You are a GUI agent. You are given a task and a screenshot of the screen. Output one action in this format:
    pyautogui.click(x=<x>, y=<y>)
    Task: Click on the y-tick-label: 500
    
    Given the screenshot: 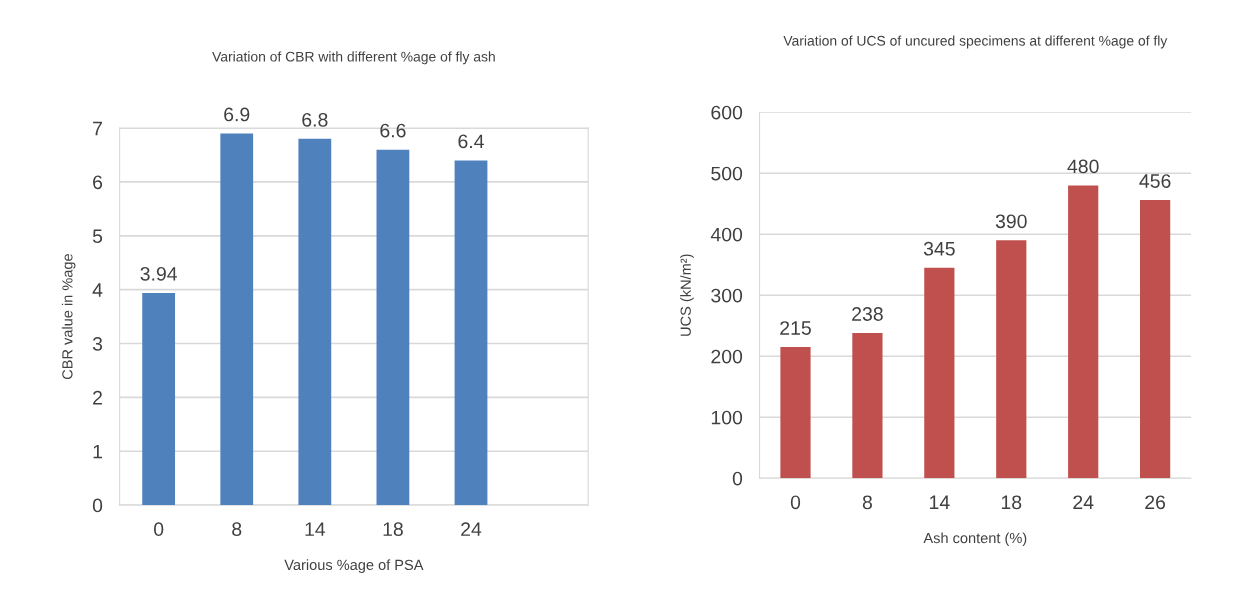 What is the action you would take?
    pyautogui.click(x=727, y=173)
    